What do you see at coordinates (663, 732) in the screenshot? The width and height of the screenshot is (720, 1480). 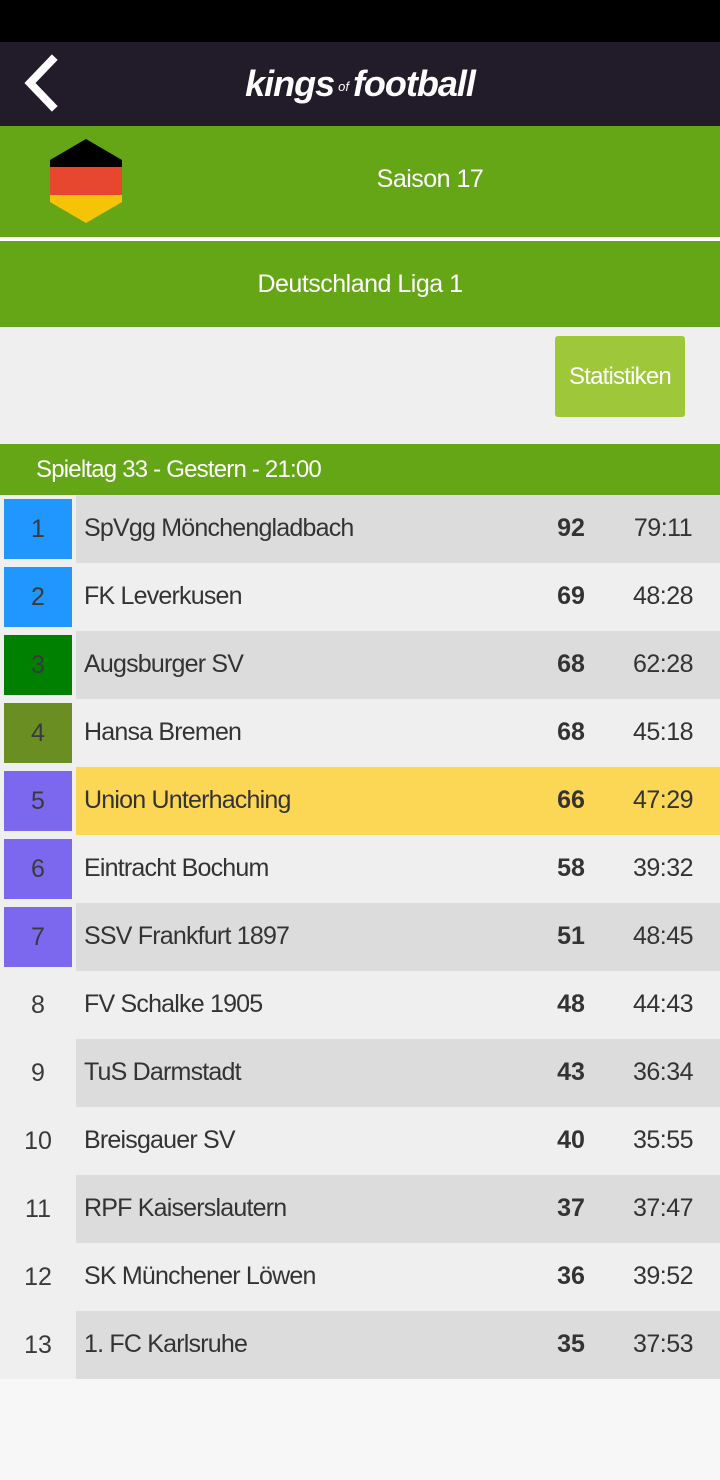 I see `goal-difference: 45:18` at bounding box center [663, 732].